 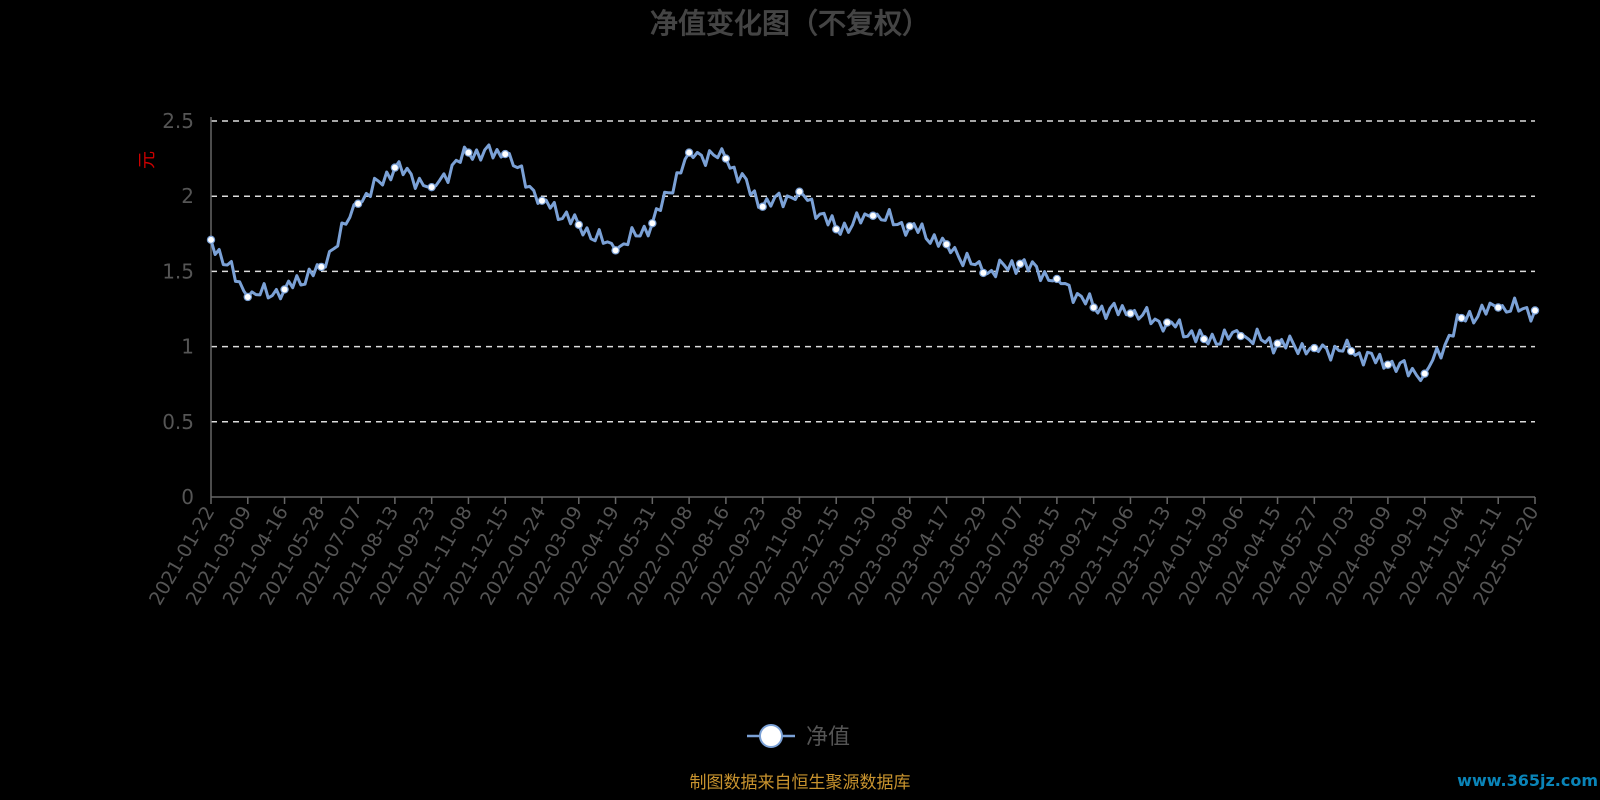 What do you see at coordinates (178, 422) in the screenshot?
I see `y-tick-label: 0.5` at bounding box center [178, 422].